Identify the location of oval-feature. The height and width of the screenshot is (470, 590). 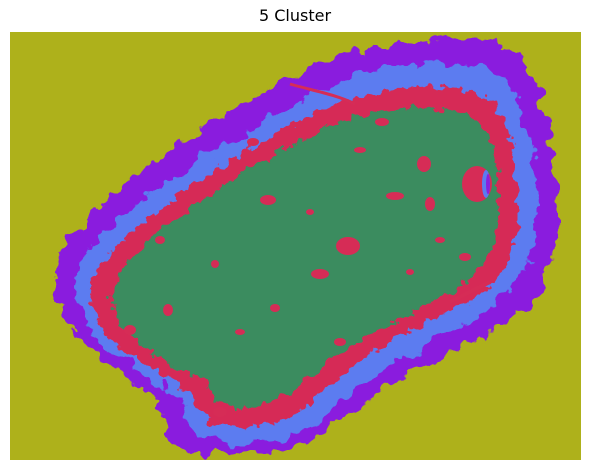
(477, 184).